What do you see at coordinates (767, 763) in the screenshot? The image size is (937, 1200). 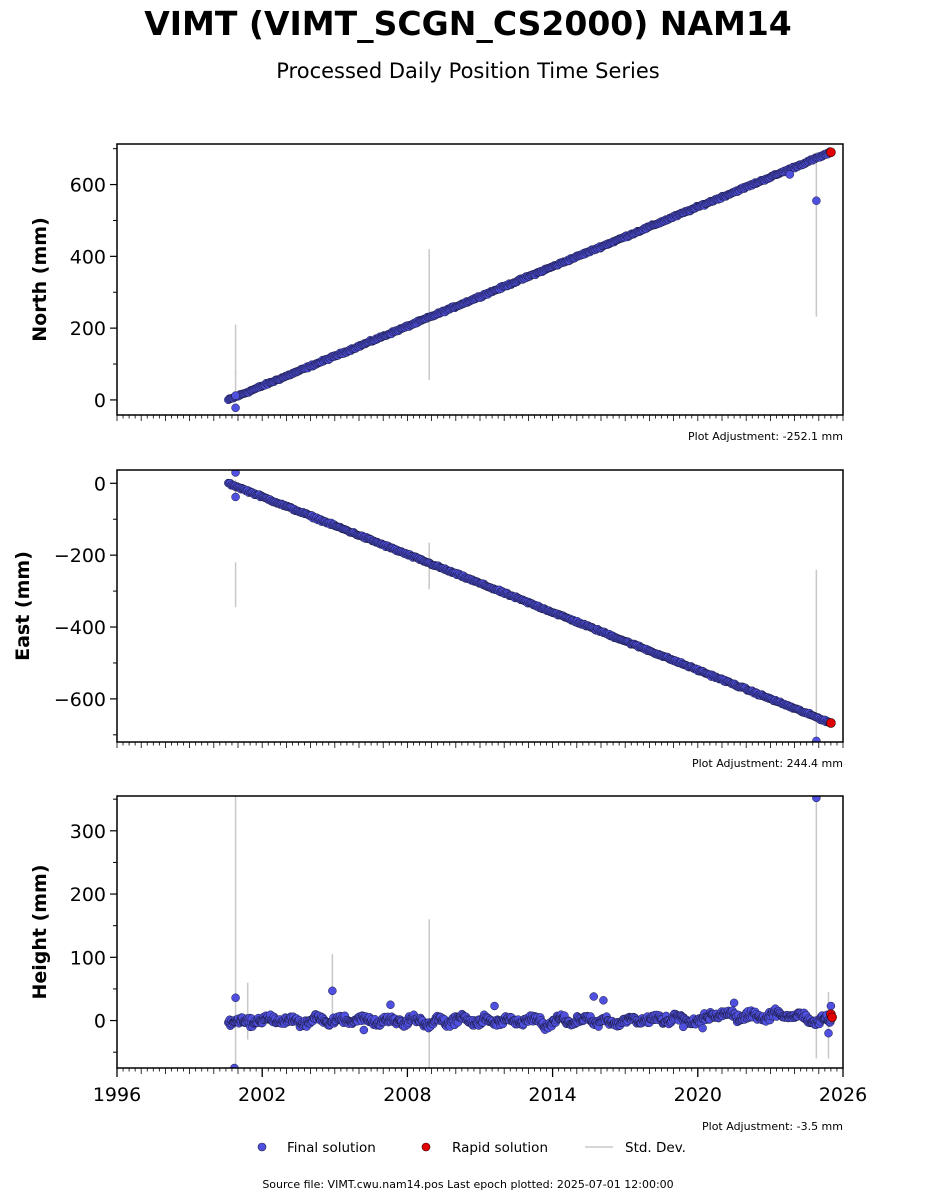 I see `plot-adjustment-note: Plot Adjustment: 244.4 mm` at bounding box center [767, 763].